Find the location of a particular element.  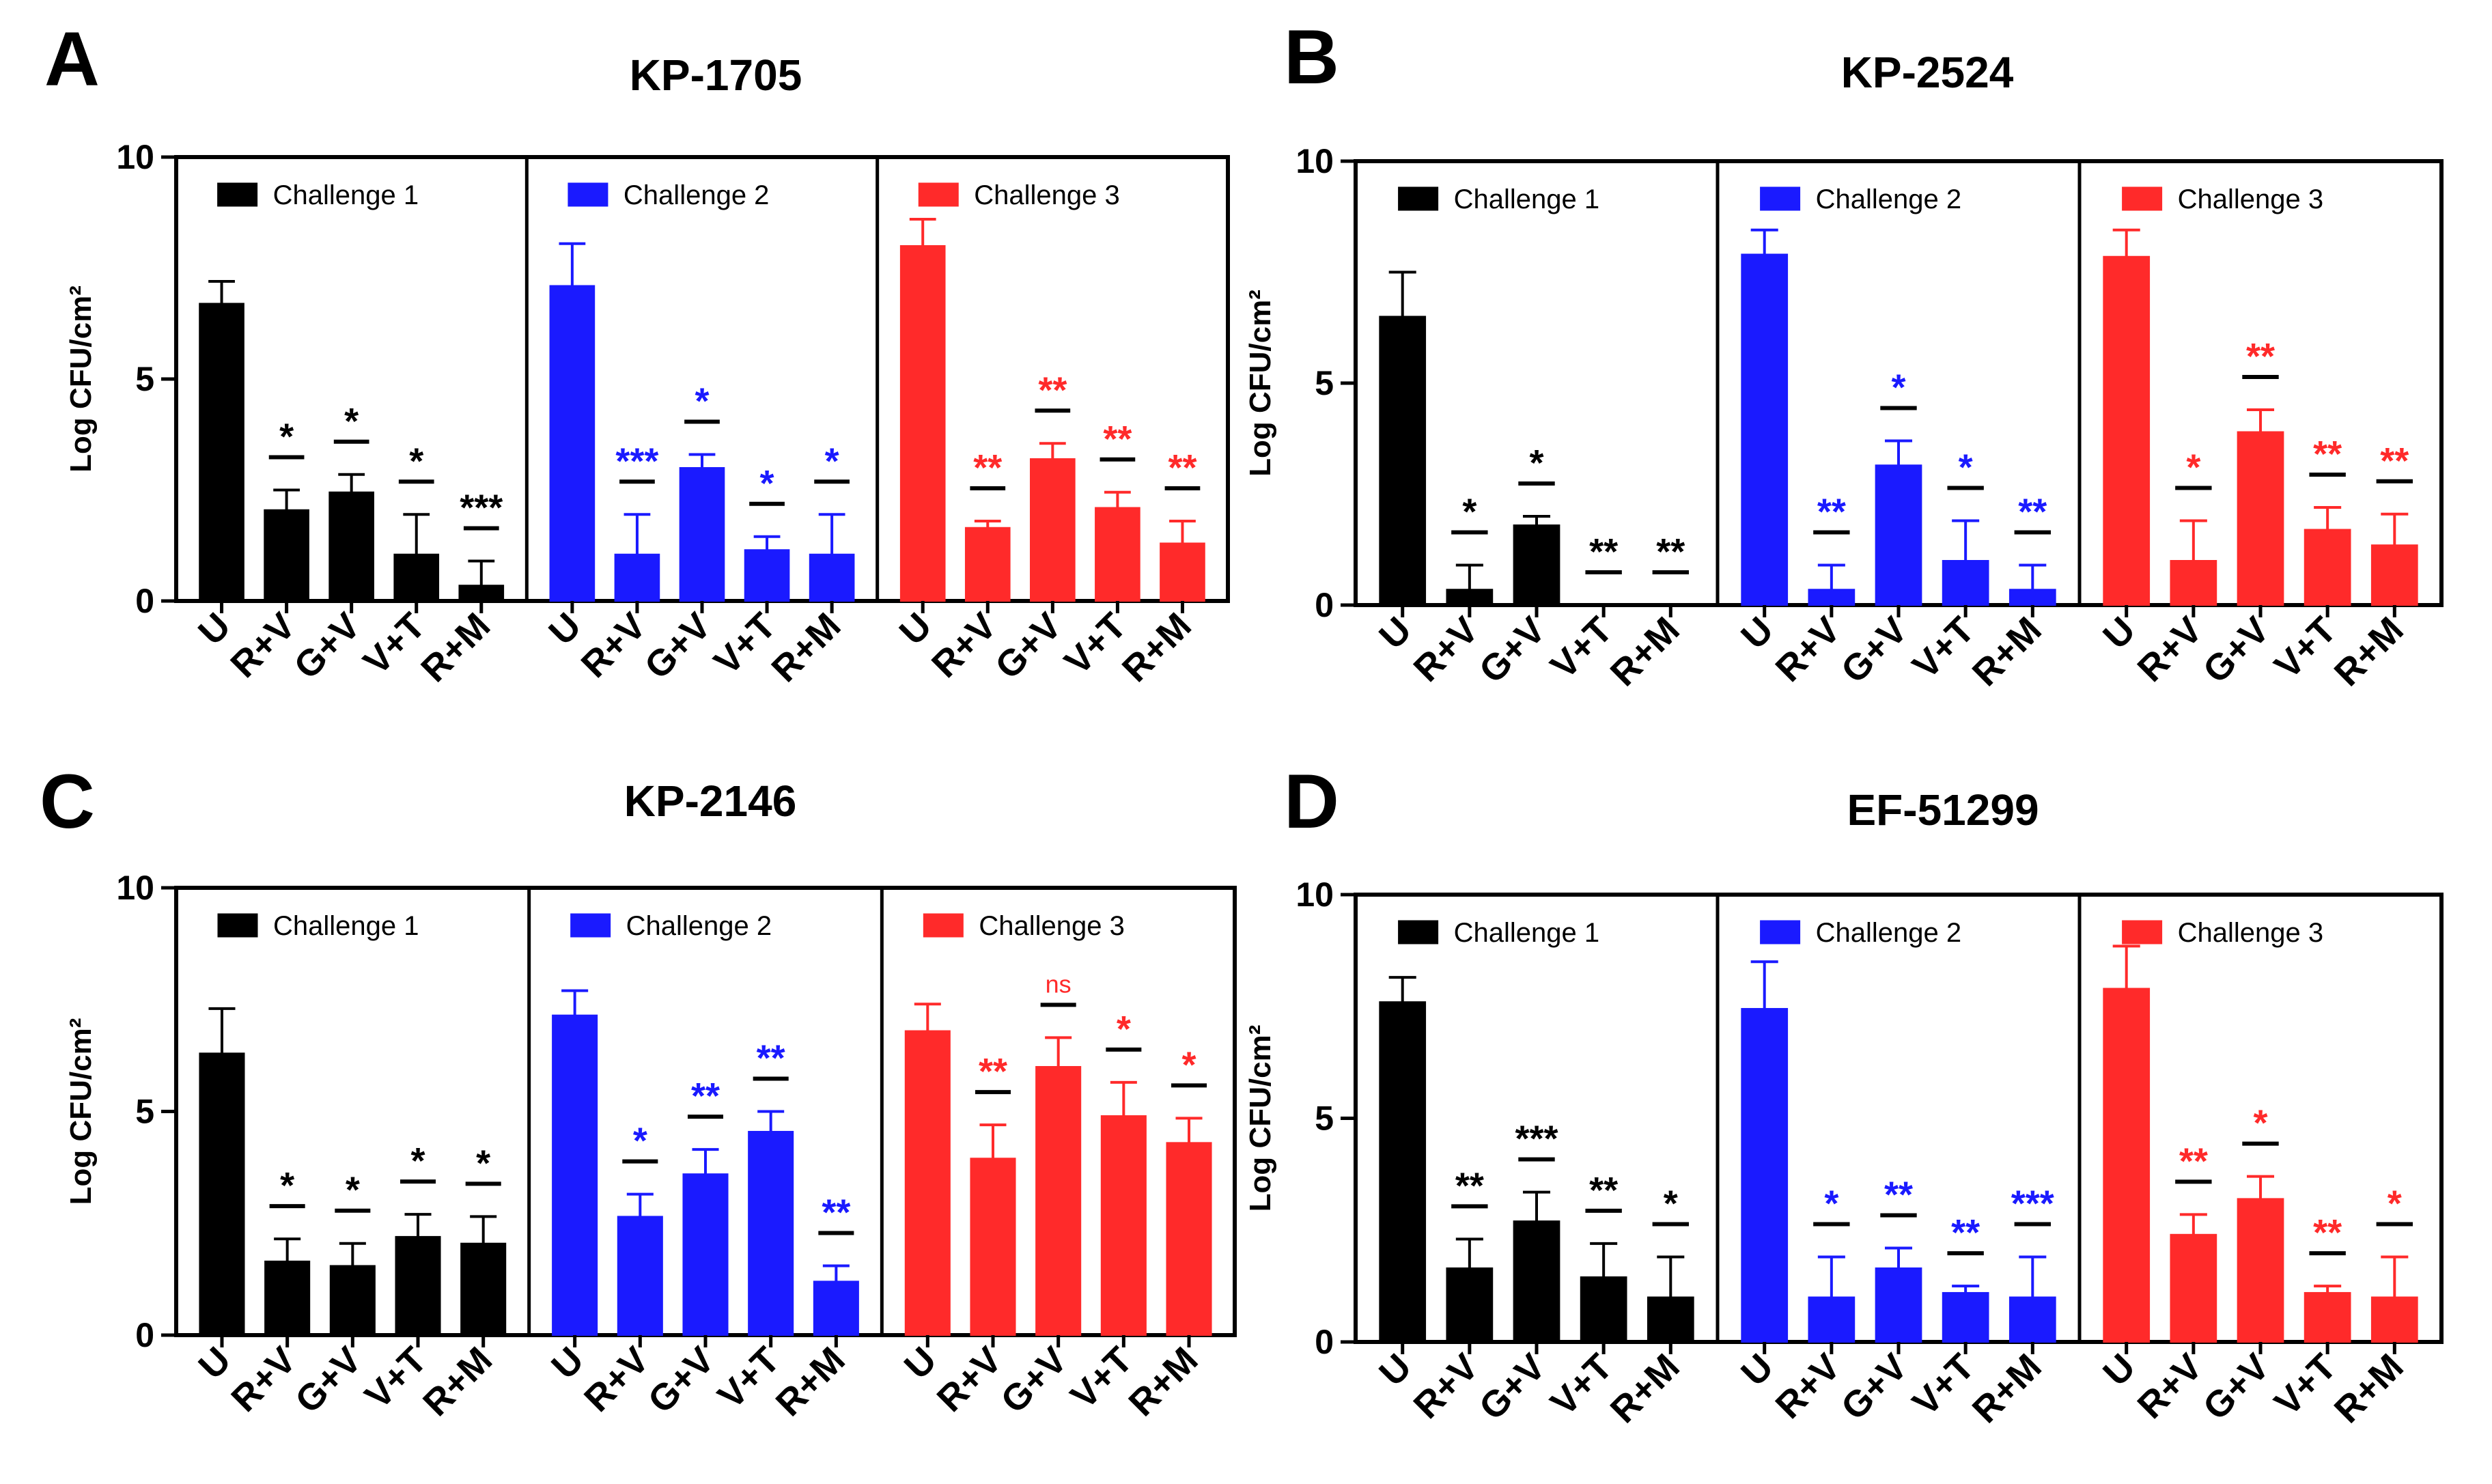

y-tick-label: 10 is located at coordinates (135, 157).